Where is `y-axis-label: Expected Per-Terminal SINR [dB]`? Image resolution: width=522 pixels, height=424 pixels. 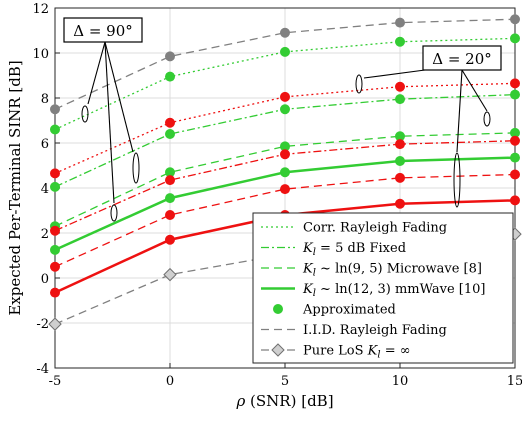 y-axis-label: Expected Per-Terminal SINR [dB] is located at coordinates (15, 187).